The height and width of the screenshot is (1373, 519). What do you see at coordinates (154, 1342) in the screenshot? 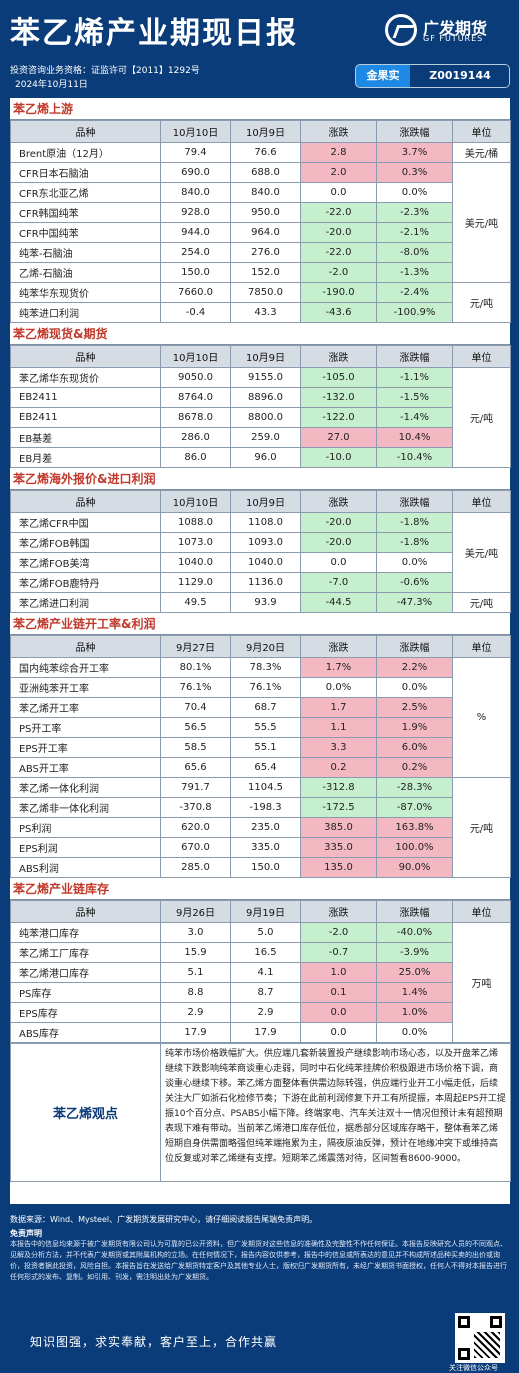
I see `slogan: 知识图强，求实奉献，客户至上，合作共赢` at bounding box center [154, 1342].